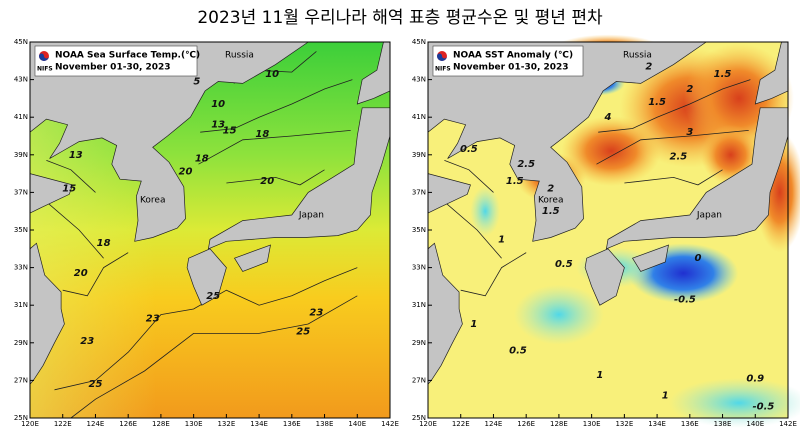  Describe the element at coordinates (442, 57) in the screenshot. I see `logo-mark` at that location.